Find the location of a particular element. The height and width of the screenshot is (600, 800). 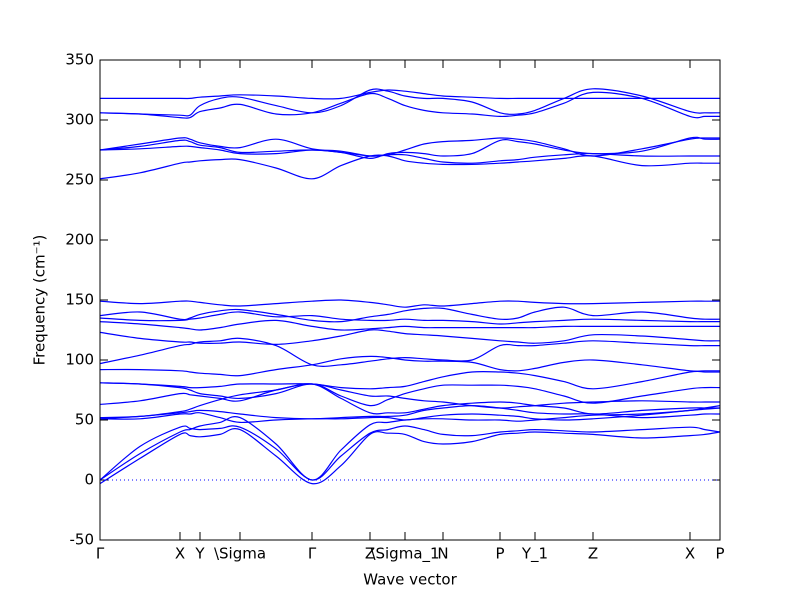

y-tick-label: 350 is located at coordinates (79, 60).